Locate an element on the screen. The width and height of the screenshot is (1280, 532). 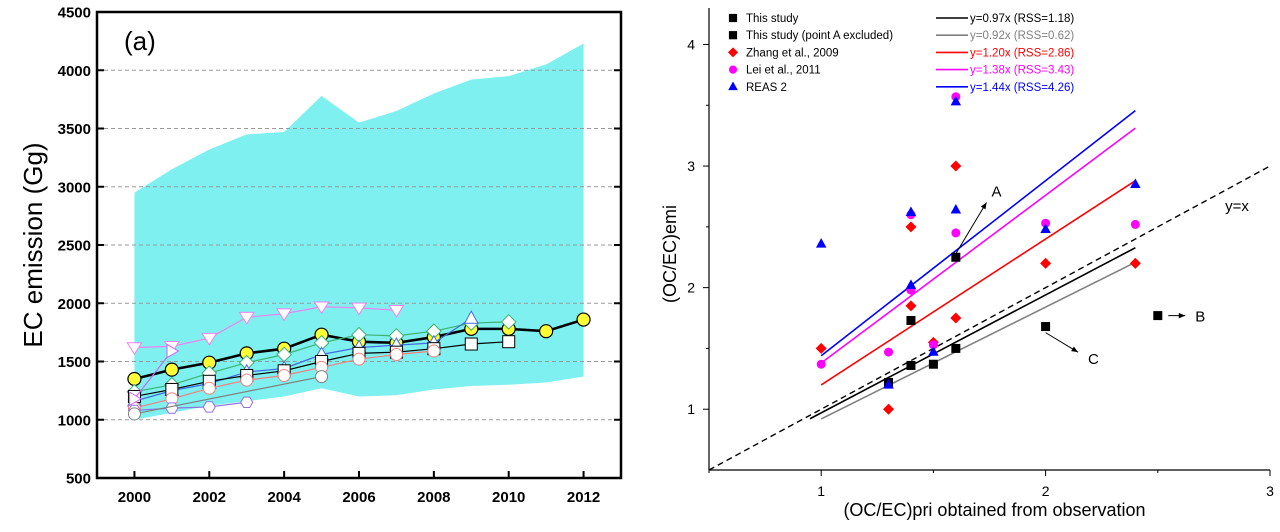
fit-lines-layer is located at coordinates (972, 264).